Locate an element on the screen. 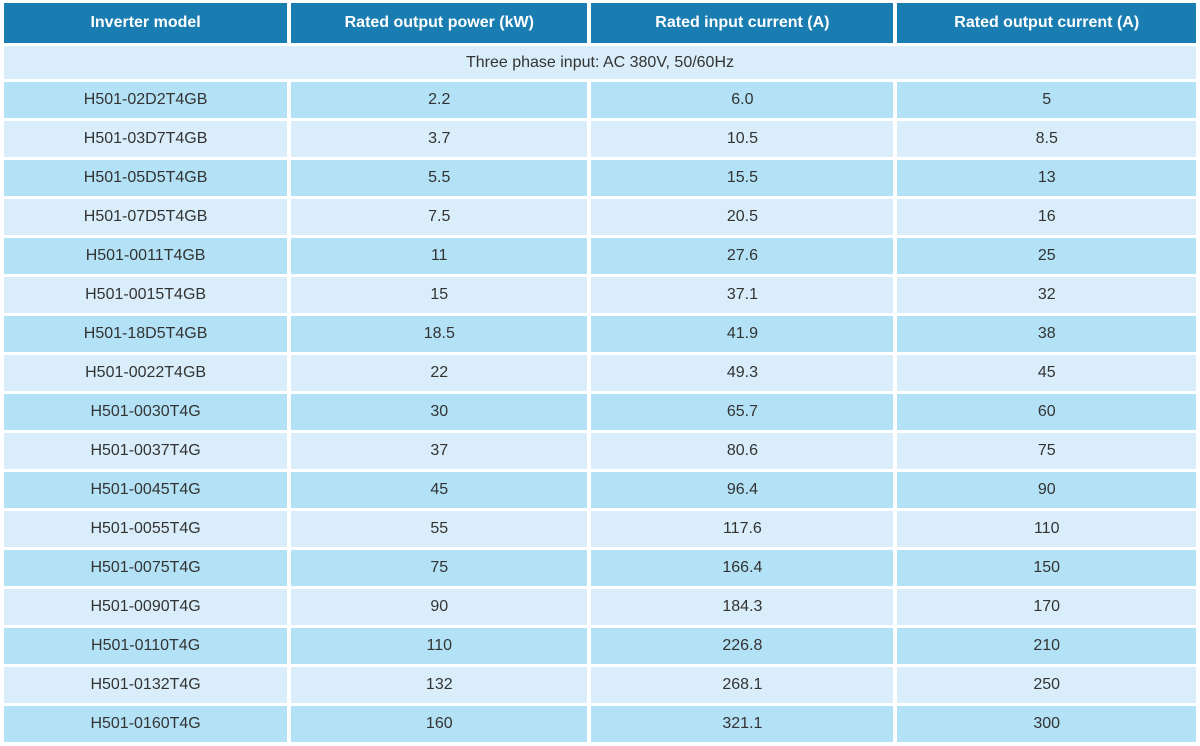 This screenshot has height=746, width=1200. input-current-cell: 10.5 is located at coordinates (742, 139).